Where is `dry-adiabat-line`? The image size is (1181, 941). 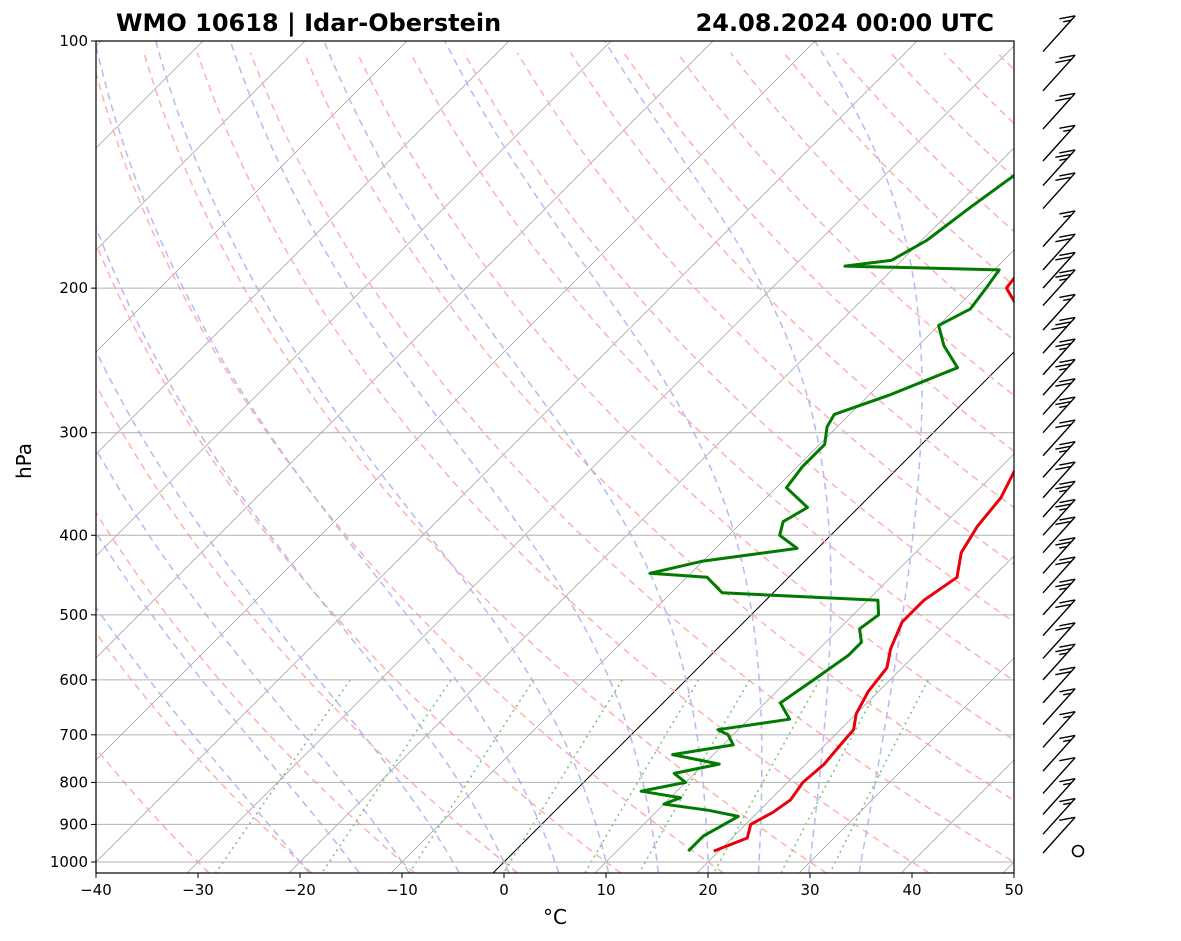 dry-adiabat-line is located at coordinates (204, 752).